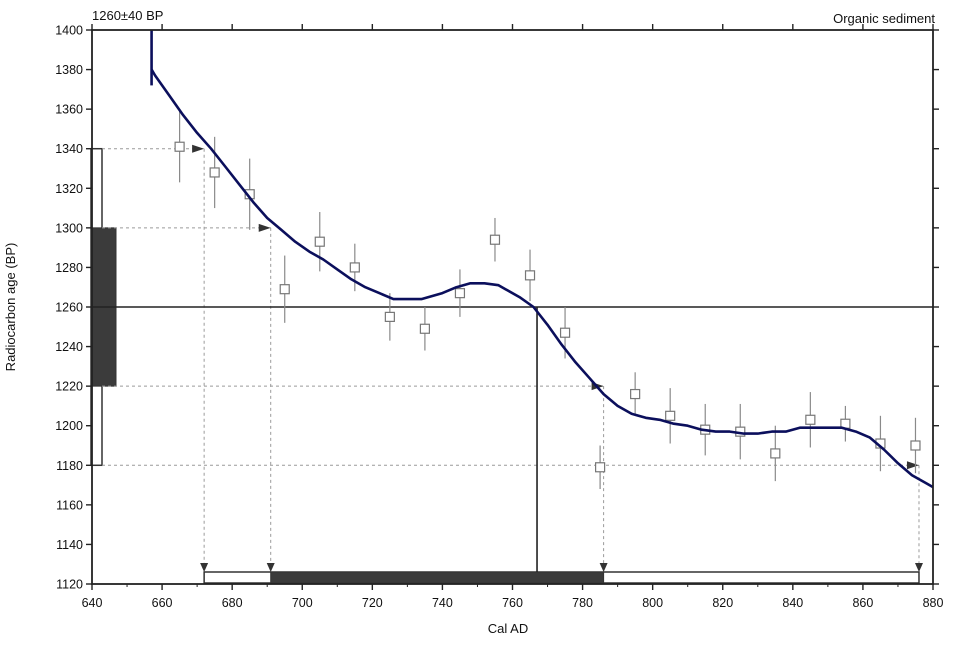 Image resolution: width=953 pixels, height=646 pixels. Describe the element at coordinates (884, 18) in the screenshot. I see `chart-subtitle: Organic sediment` at that location.